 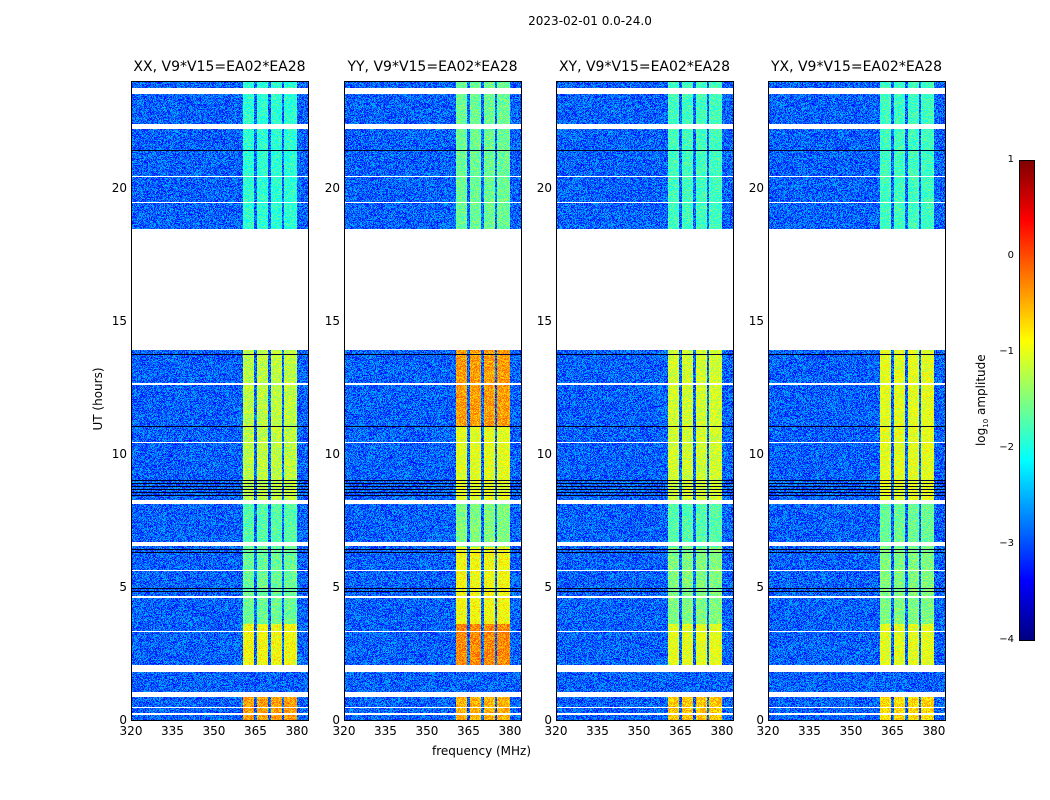 What do you see at coordinates (219, 67) in the screenshot?
I see `panel-title: XX, V9*V15=EA02*EA28` at bounding box center [219, 67].